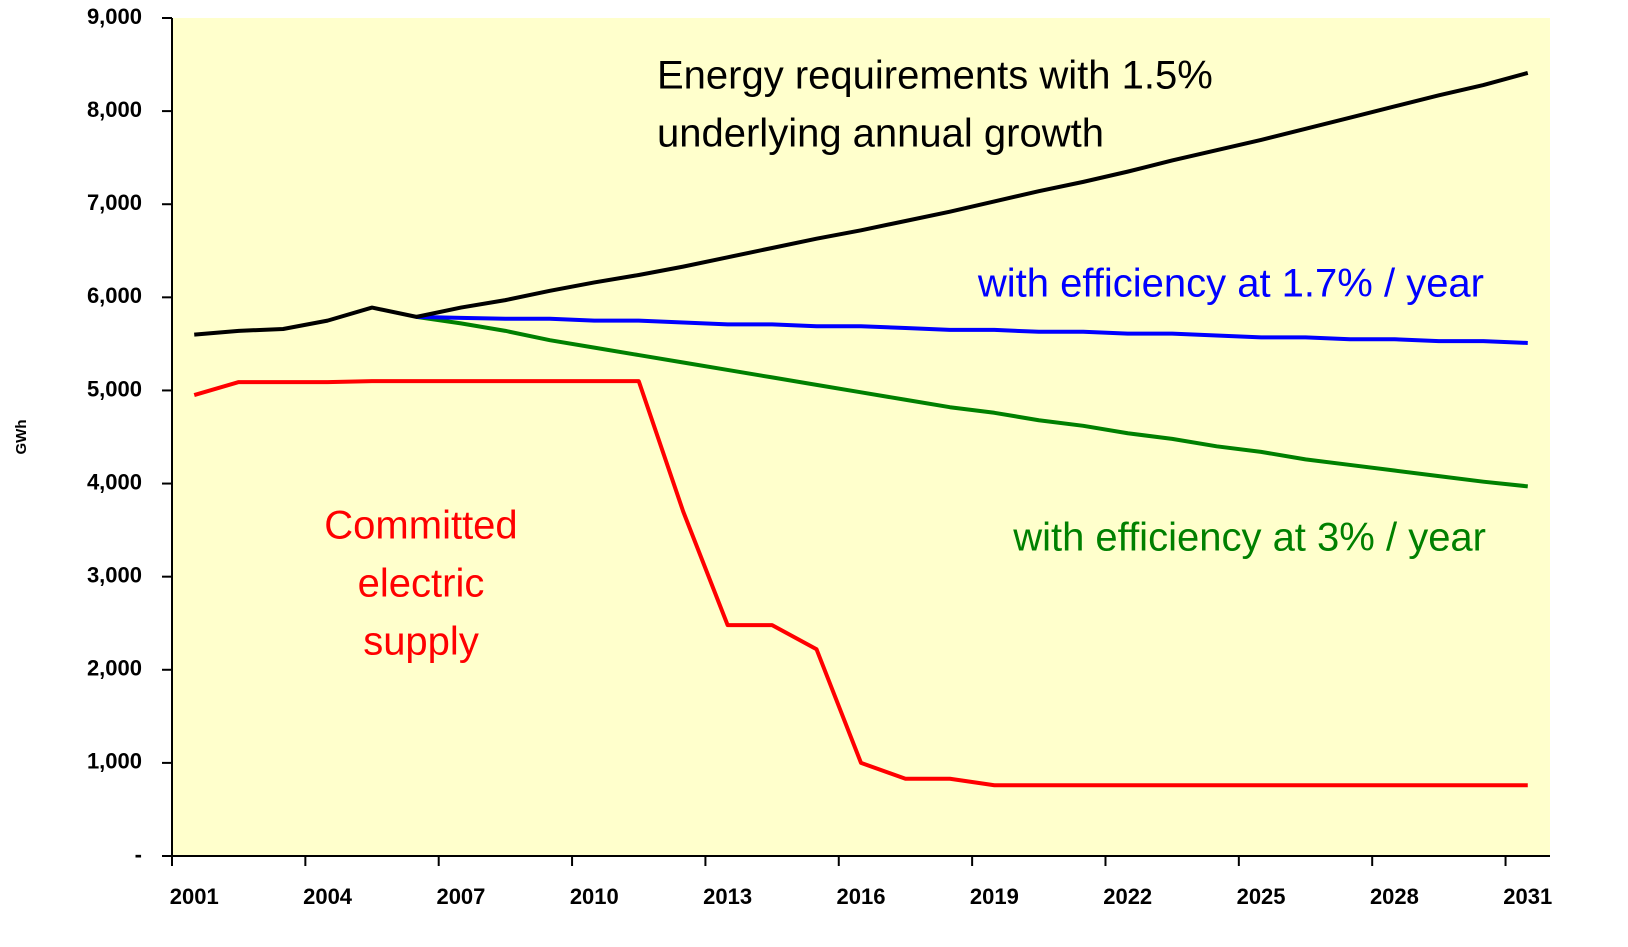 This screenshot has width=1628, height=947. I want to click on annotation: with efficiency at 3% / year, so click(1249, 538).